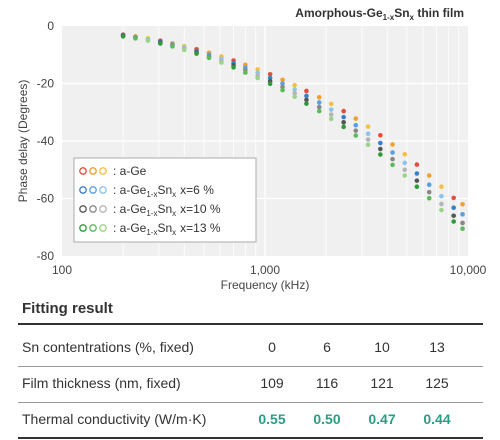 The image size is (500, 440). Describe the element at coordinates (437, 347) in the screenshot. I see `table-cell: 13` at that location.